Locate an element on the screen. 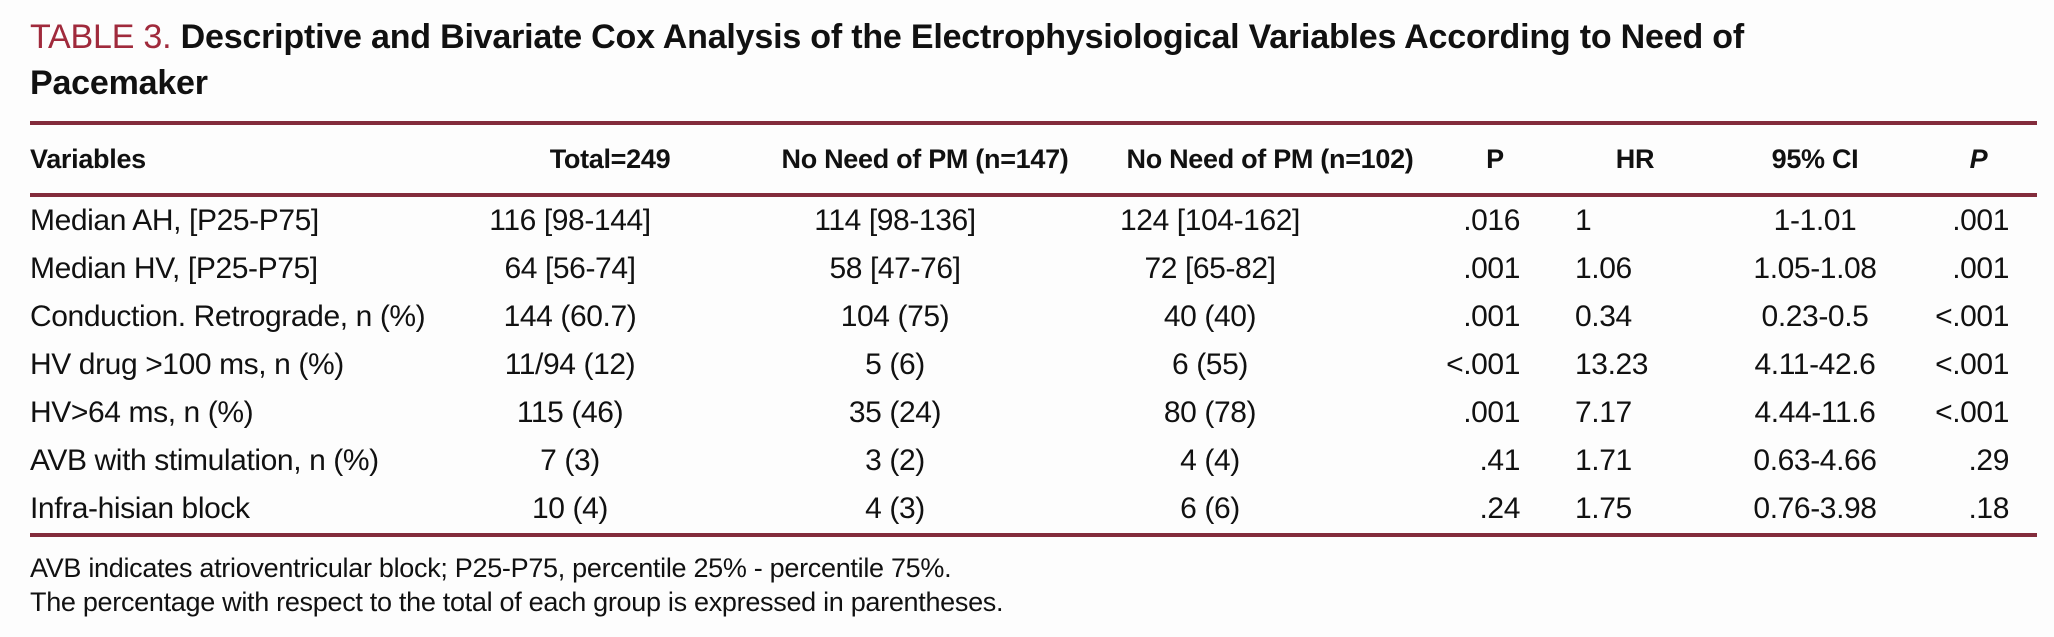 The image size is (2054, 637). table-cell: 144 (60.7) is located at coordinates (570, 316).